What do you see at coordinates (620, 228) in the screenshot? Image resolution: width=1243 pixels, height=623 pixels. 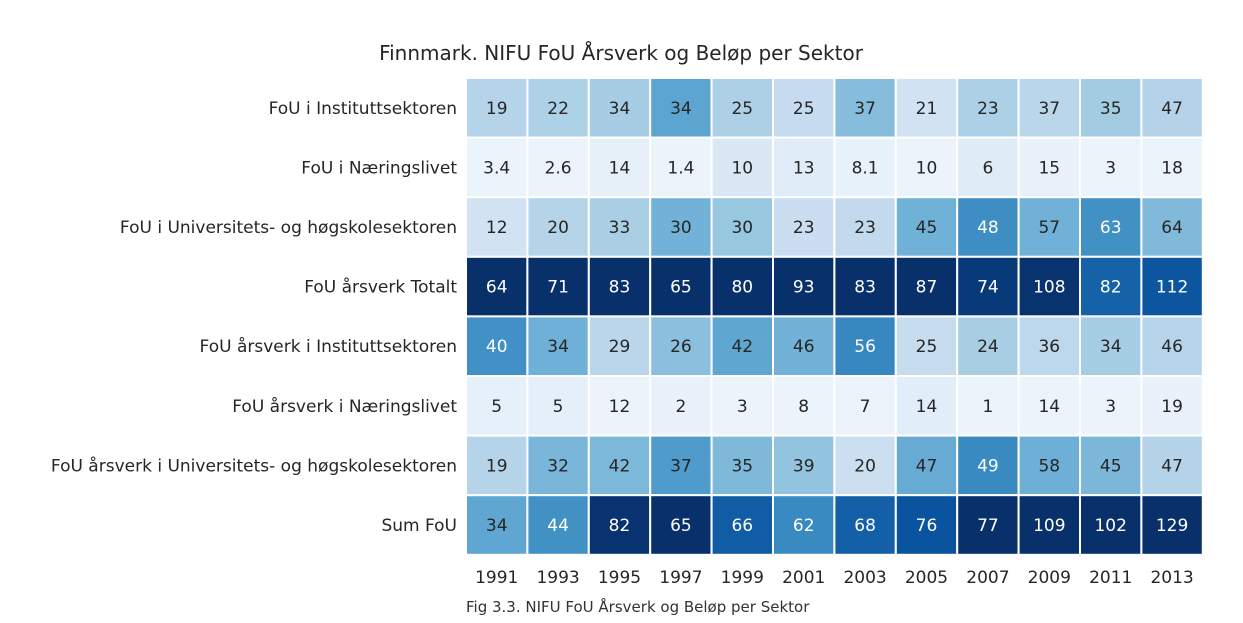 I see `heatmap-cell-value: 33` at bounding box center [620, 228].